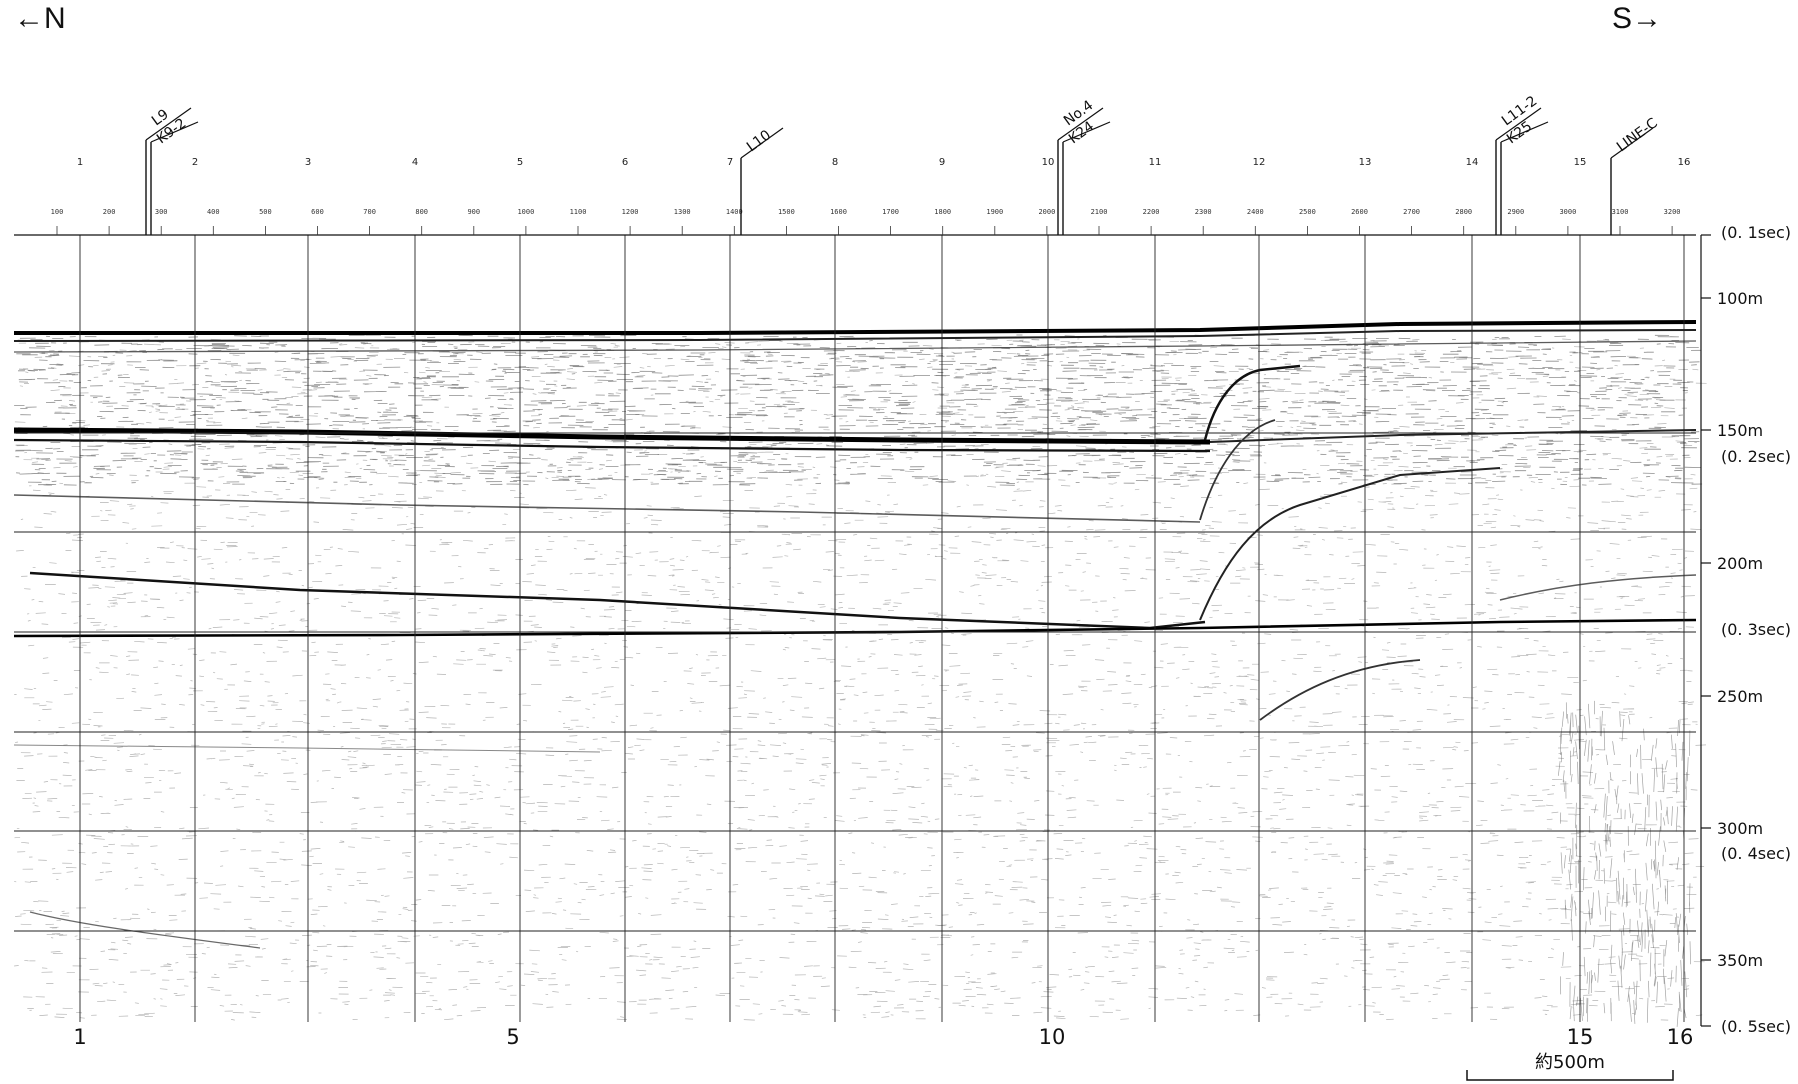  I want to click on dipping-reflector-south, so click(1598, 587).